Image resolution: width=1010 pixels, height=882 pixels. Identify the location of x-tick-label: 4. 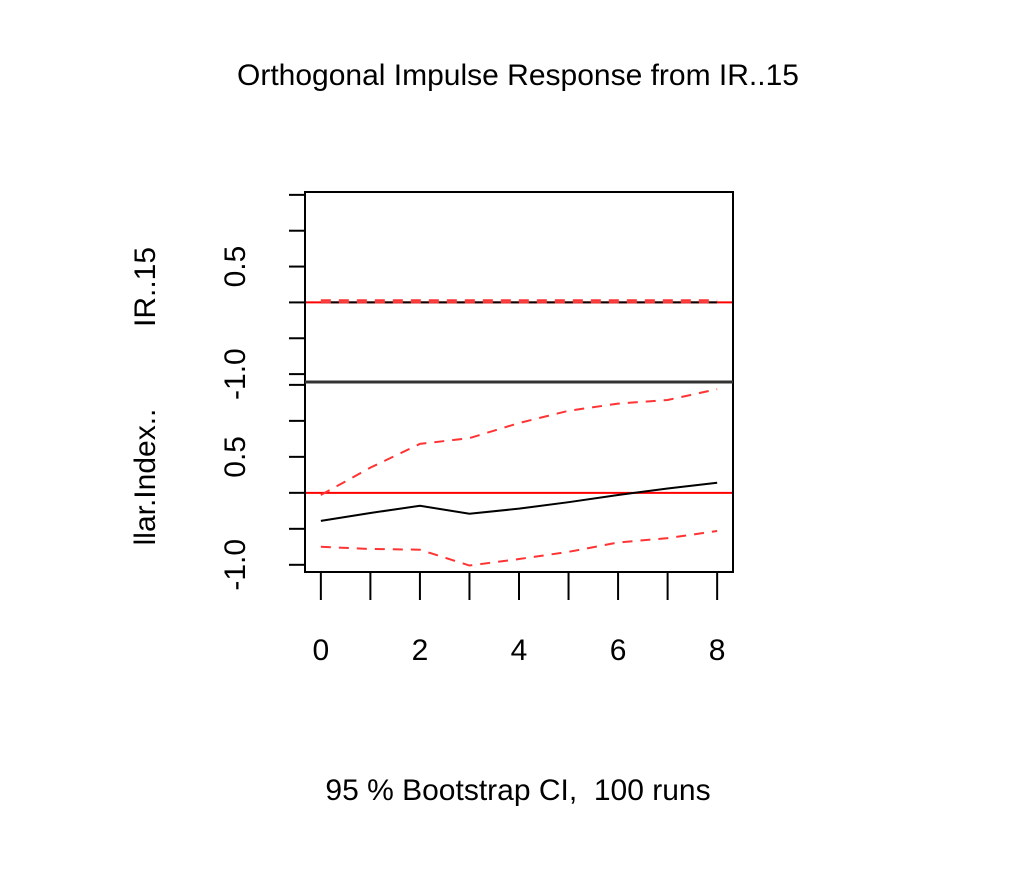
(519, 650).